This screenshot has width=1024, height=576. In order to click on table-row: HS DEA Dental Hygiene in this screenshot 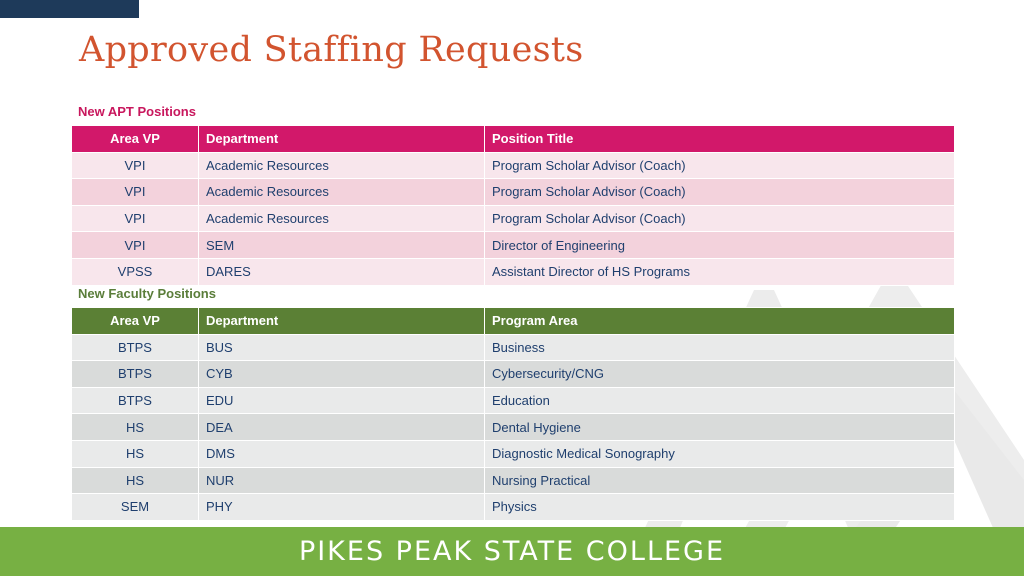, I will do `click(513, 427)`.